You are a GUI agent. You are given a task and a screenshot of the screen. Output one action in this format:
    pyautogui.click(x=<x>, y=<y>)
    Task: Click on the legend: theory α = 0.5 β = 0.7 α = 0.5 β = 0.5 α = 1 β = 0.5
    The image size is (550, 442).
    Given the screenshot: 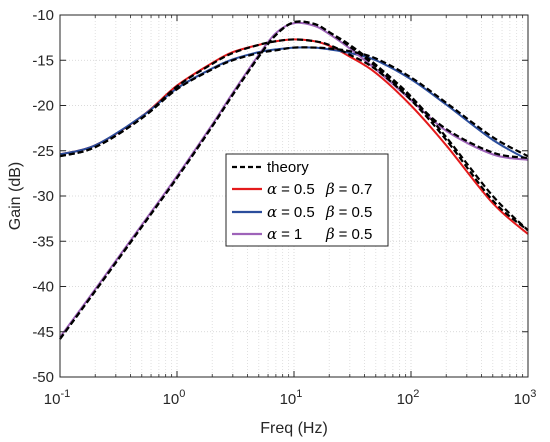 What is the action you would take?
    pyautogui.click(x=307, y=200)
    